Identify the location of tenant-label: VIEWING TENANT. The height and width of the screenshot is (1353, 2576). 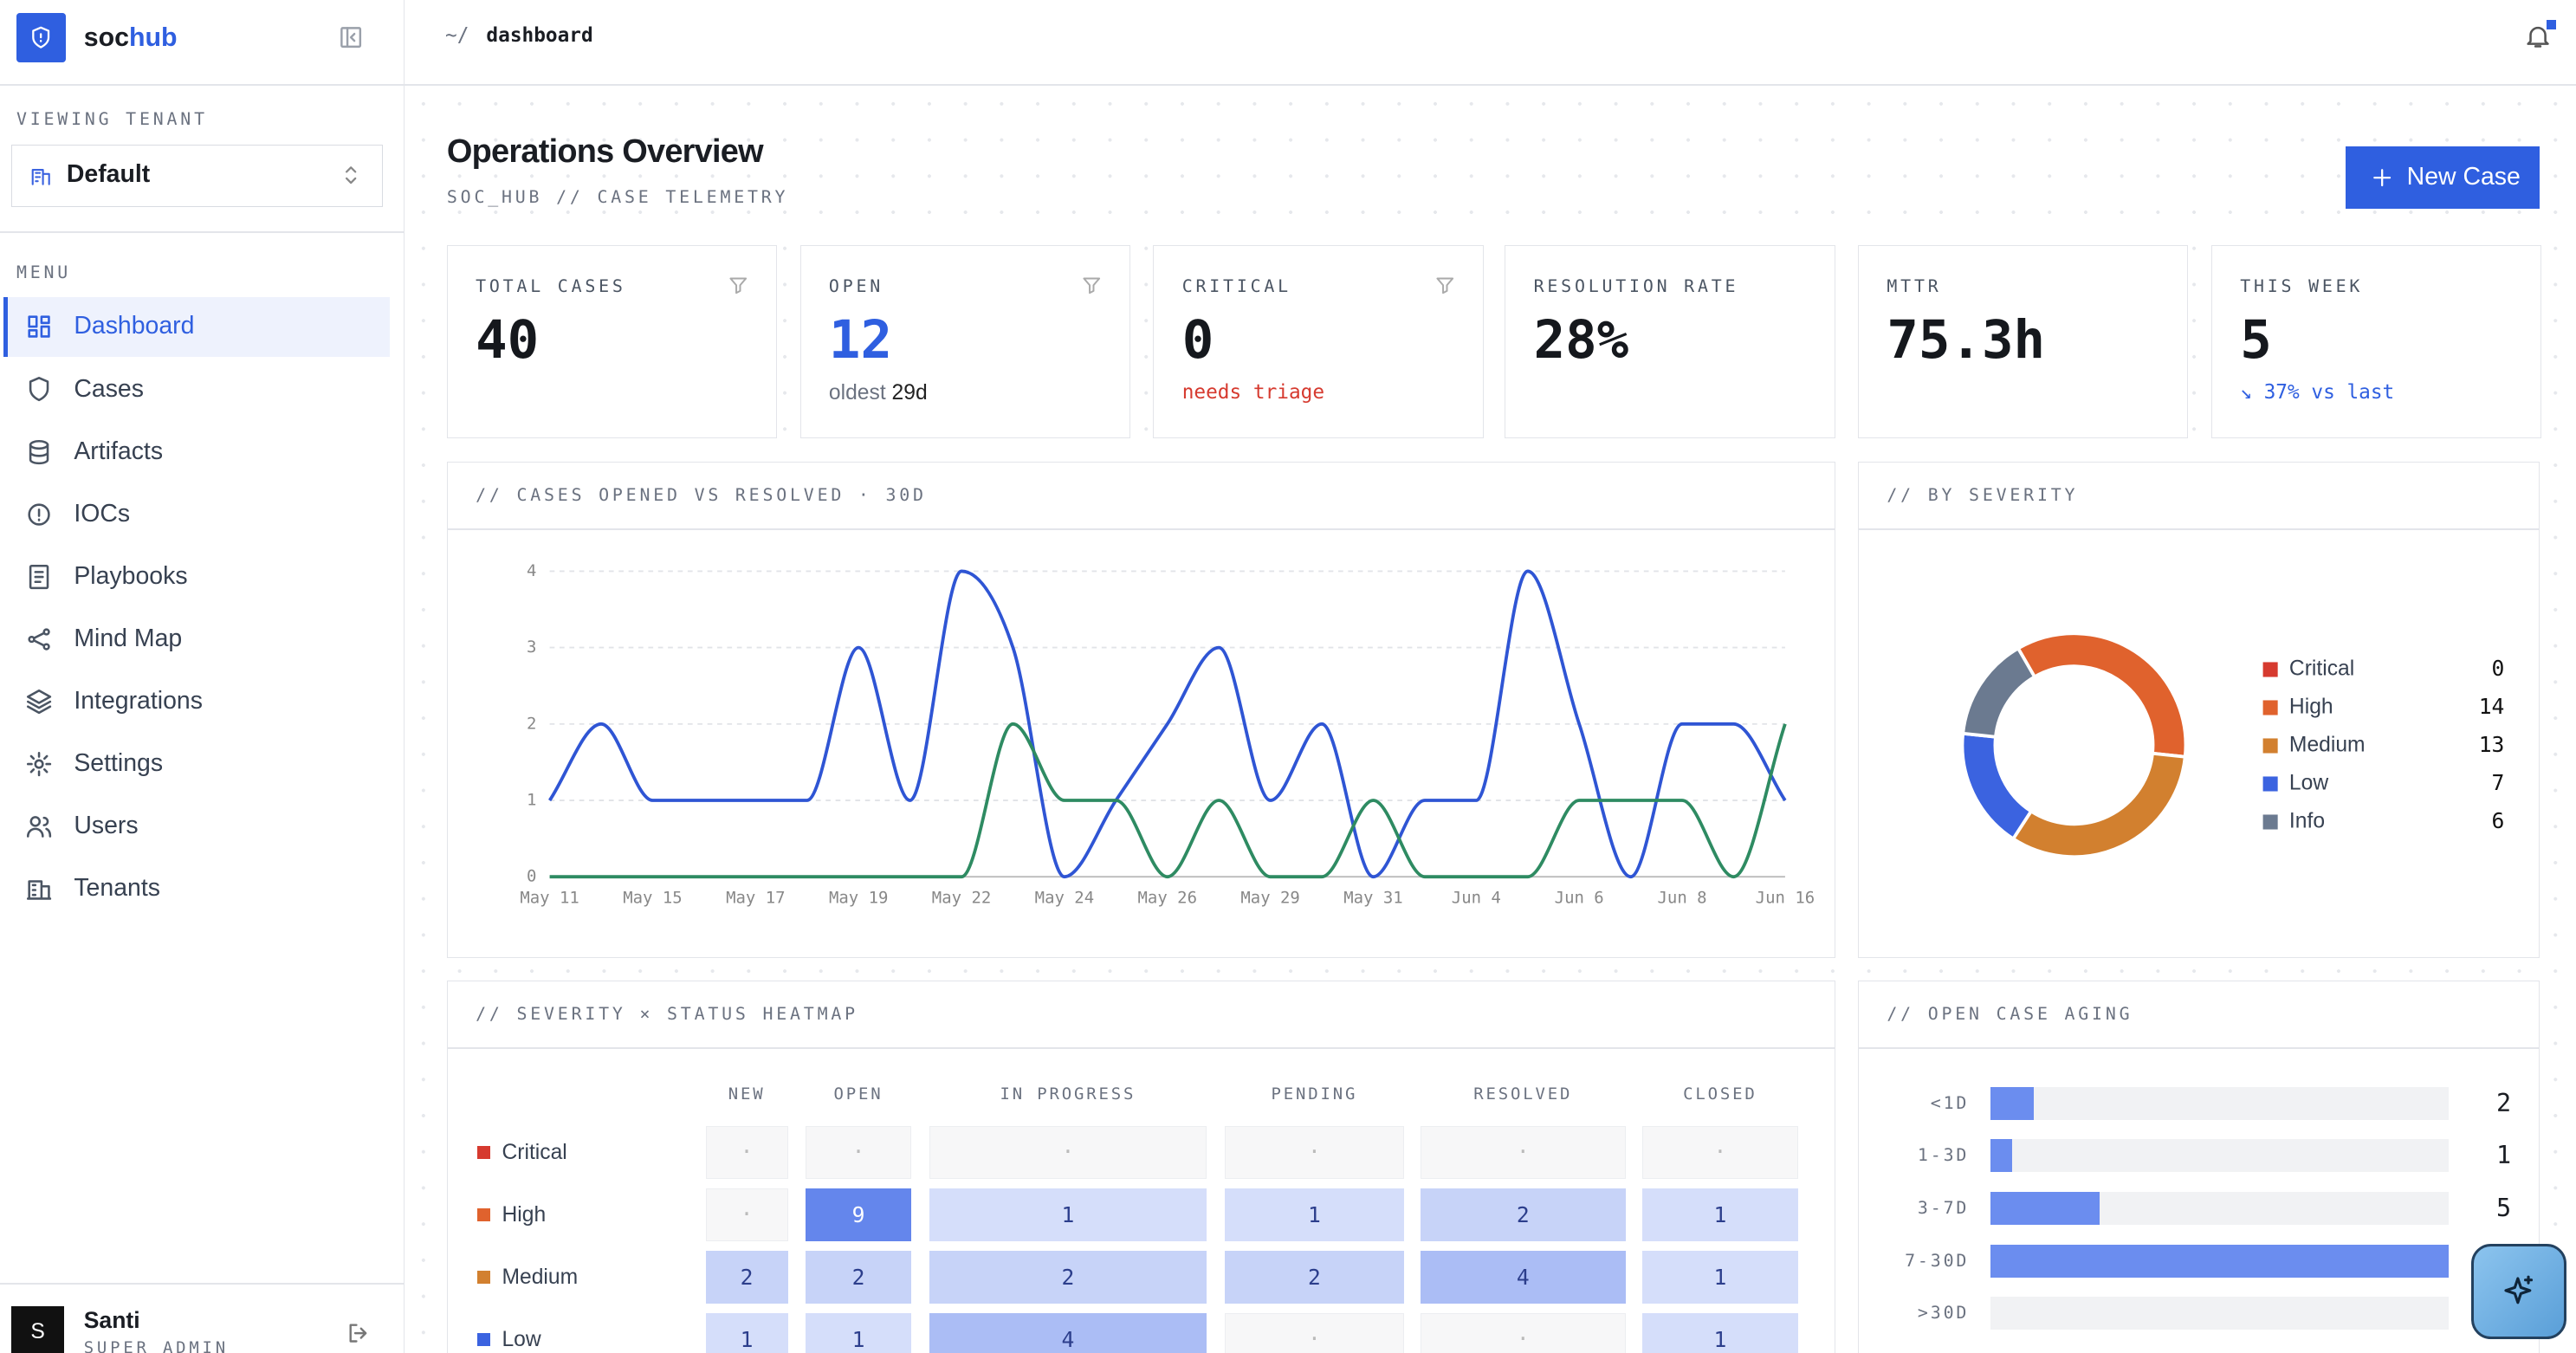
(112, 119).